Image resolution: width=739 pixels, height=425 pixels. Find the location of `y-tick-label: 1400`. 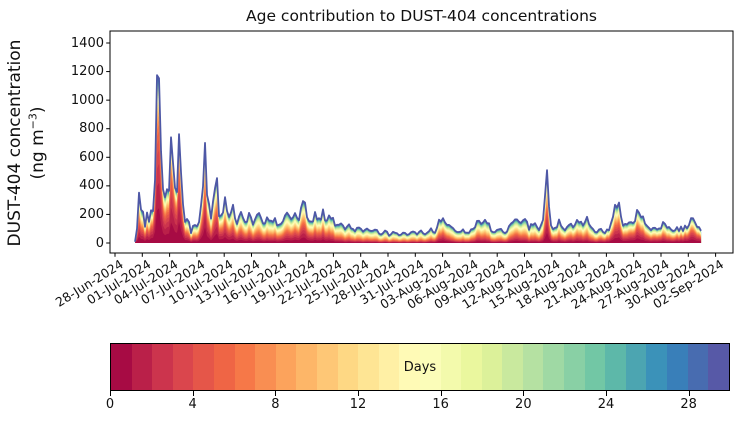

y-tick-label: 1400 is located at coordinates (87, 43).